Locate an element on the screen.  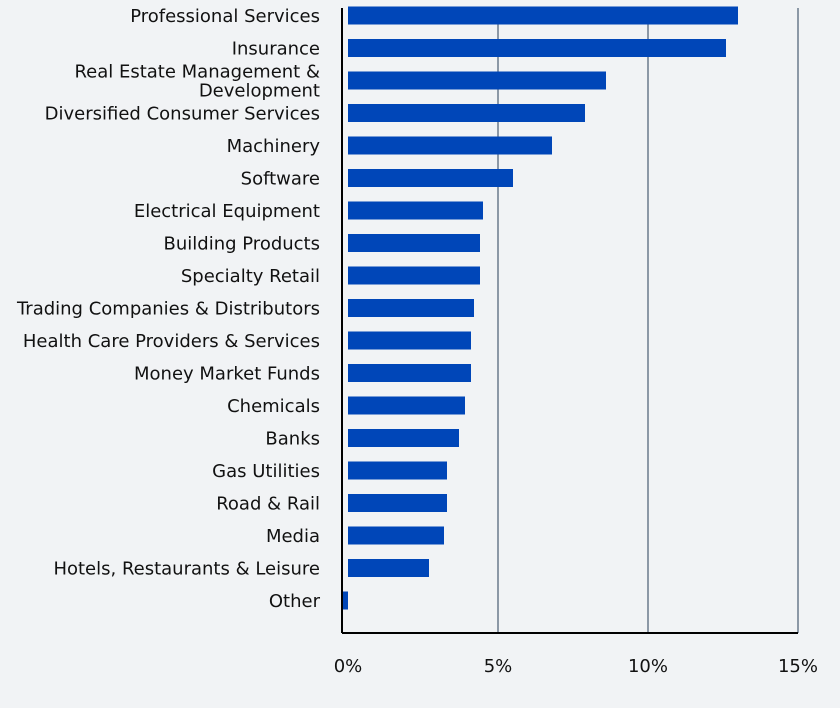
x-tick-label-3: 15% is located at coordinates (798, 666).